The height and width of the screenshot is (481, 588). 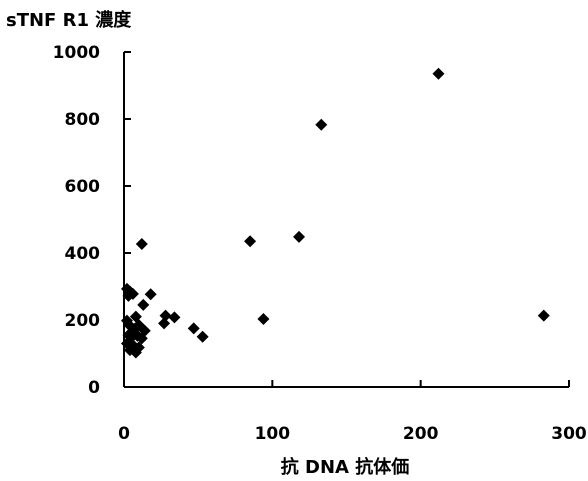 I want to click on x-tick-label-1: 100, so click(x=273, y=434).